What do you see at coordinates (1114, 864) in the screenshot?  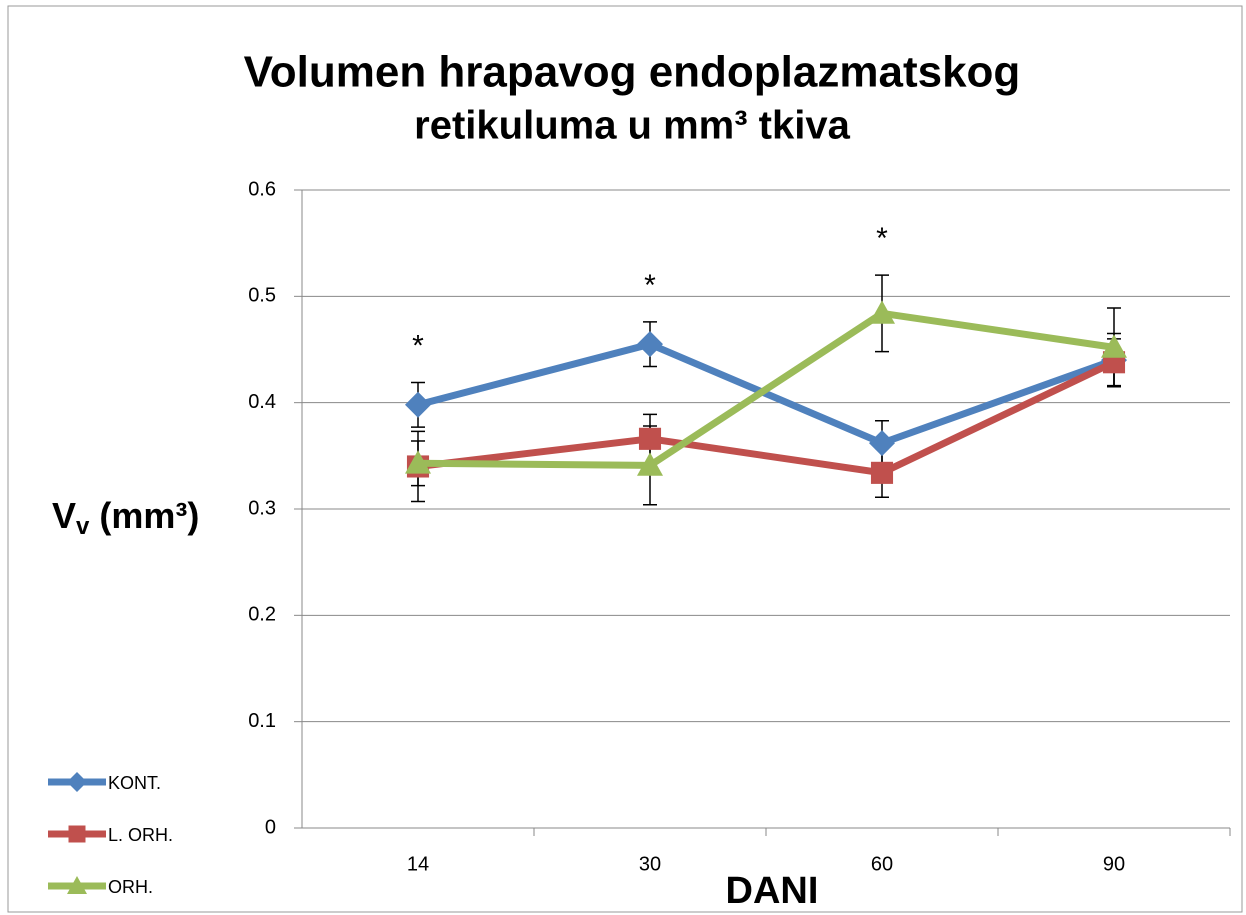 I see `x-tick-label: 90` at bounding box center [1114, 864].